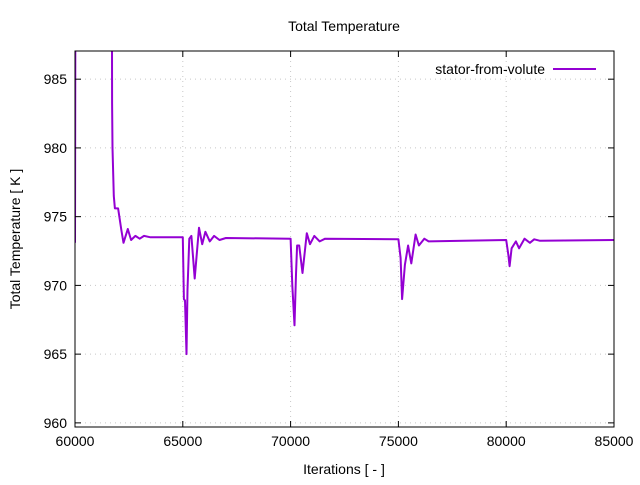 This screenshot has width=640, height=485. I want to click on x-tick-label: 75000, so click(398, 441).